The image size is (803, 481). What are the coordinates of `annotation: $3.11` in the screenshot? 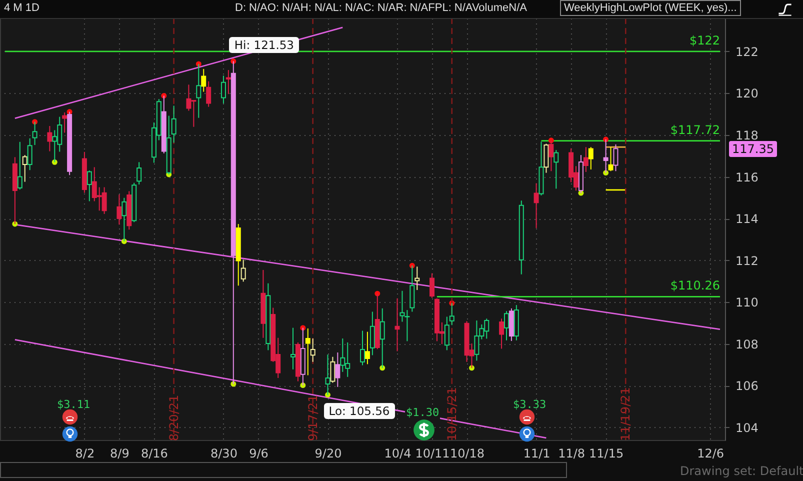 It's located at (73, 404).